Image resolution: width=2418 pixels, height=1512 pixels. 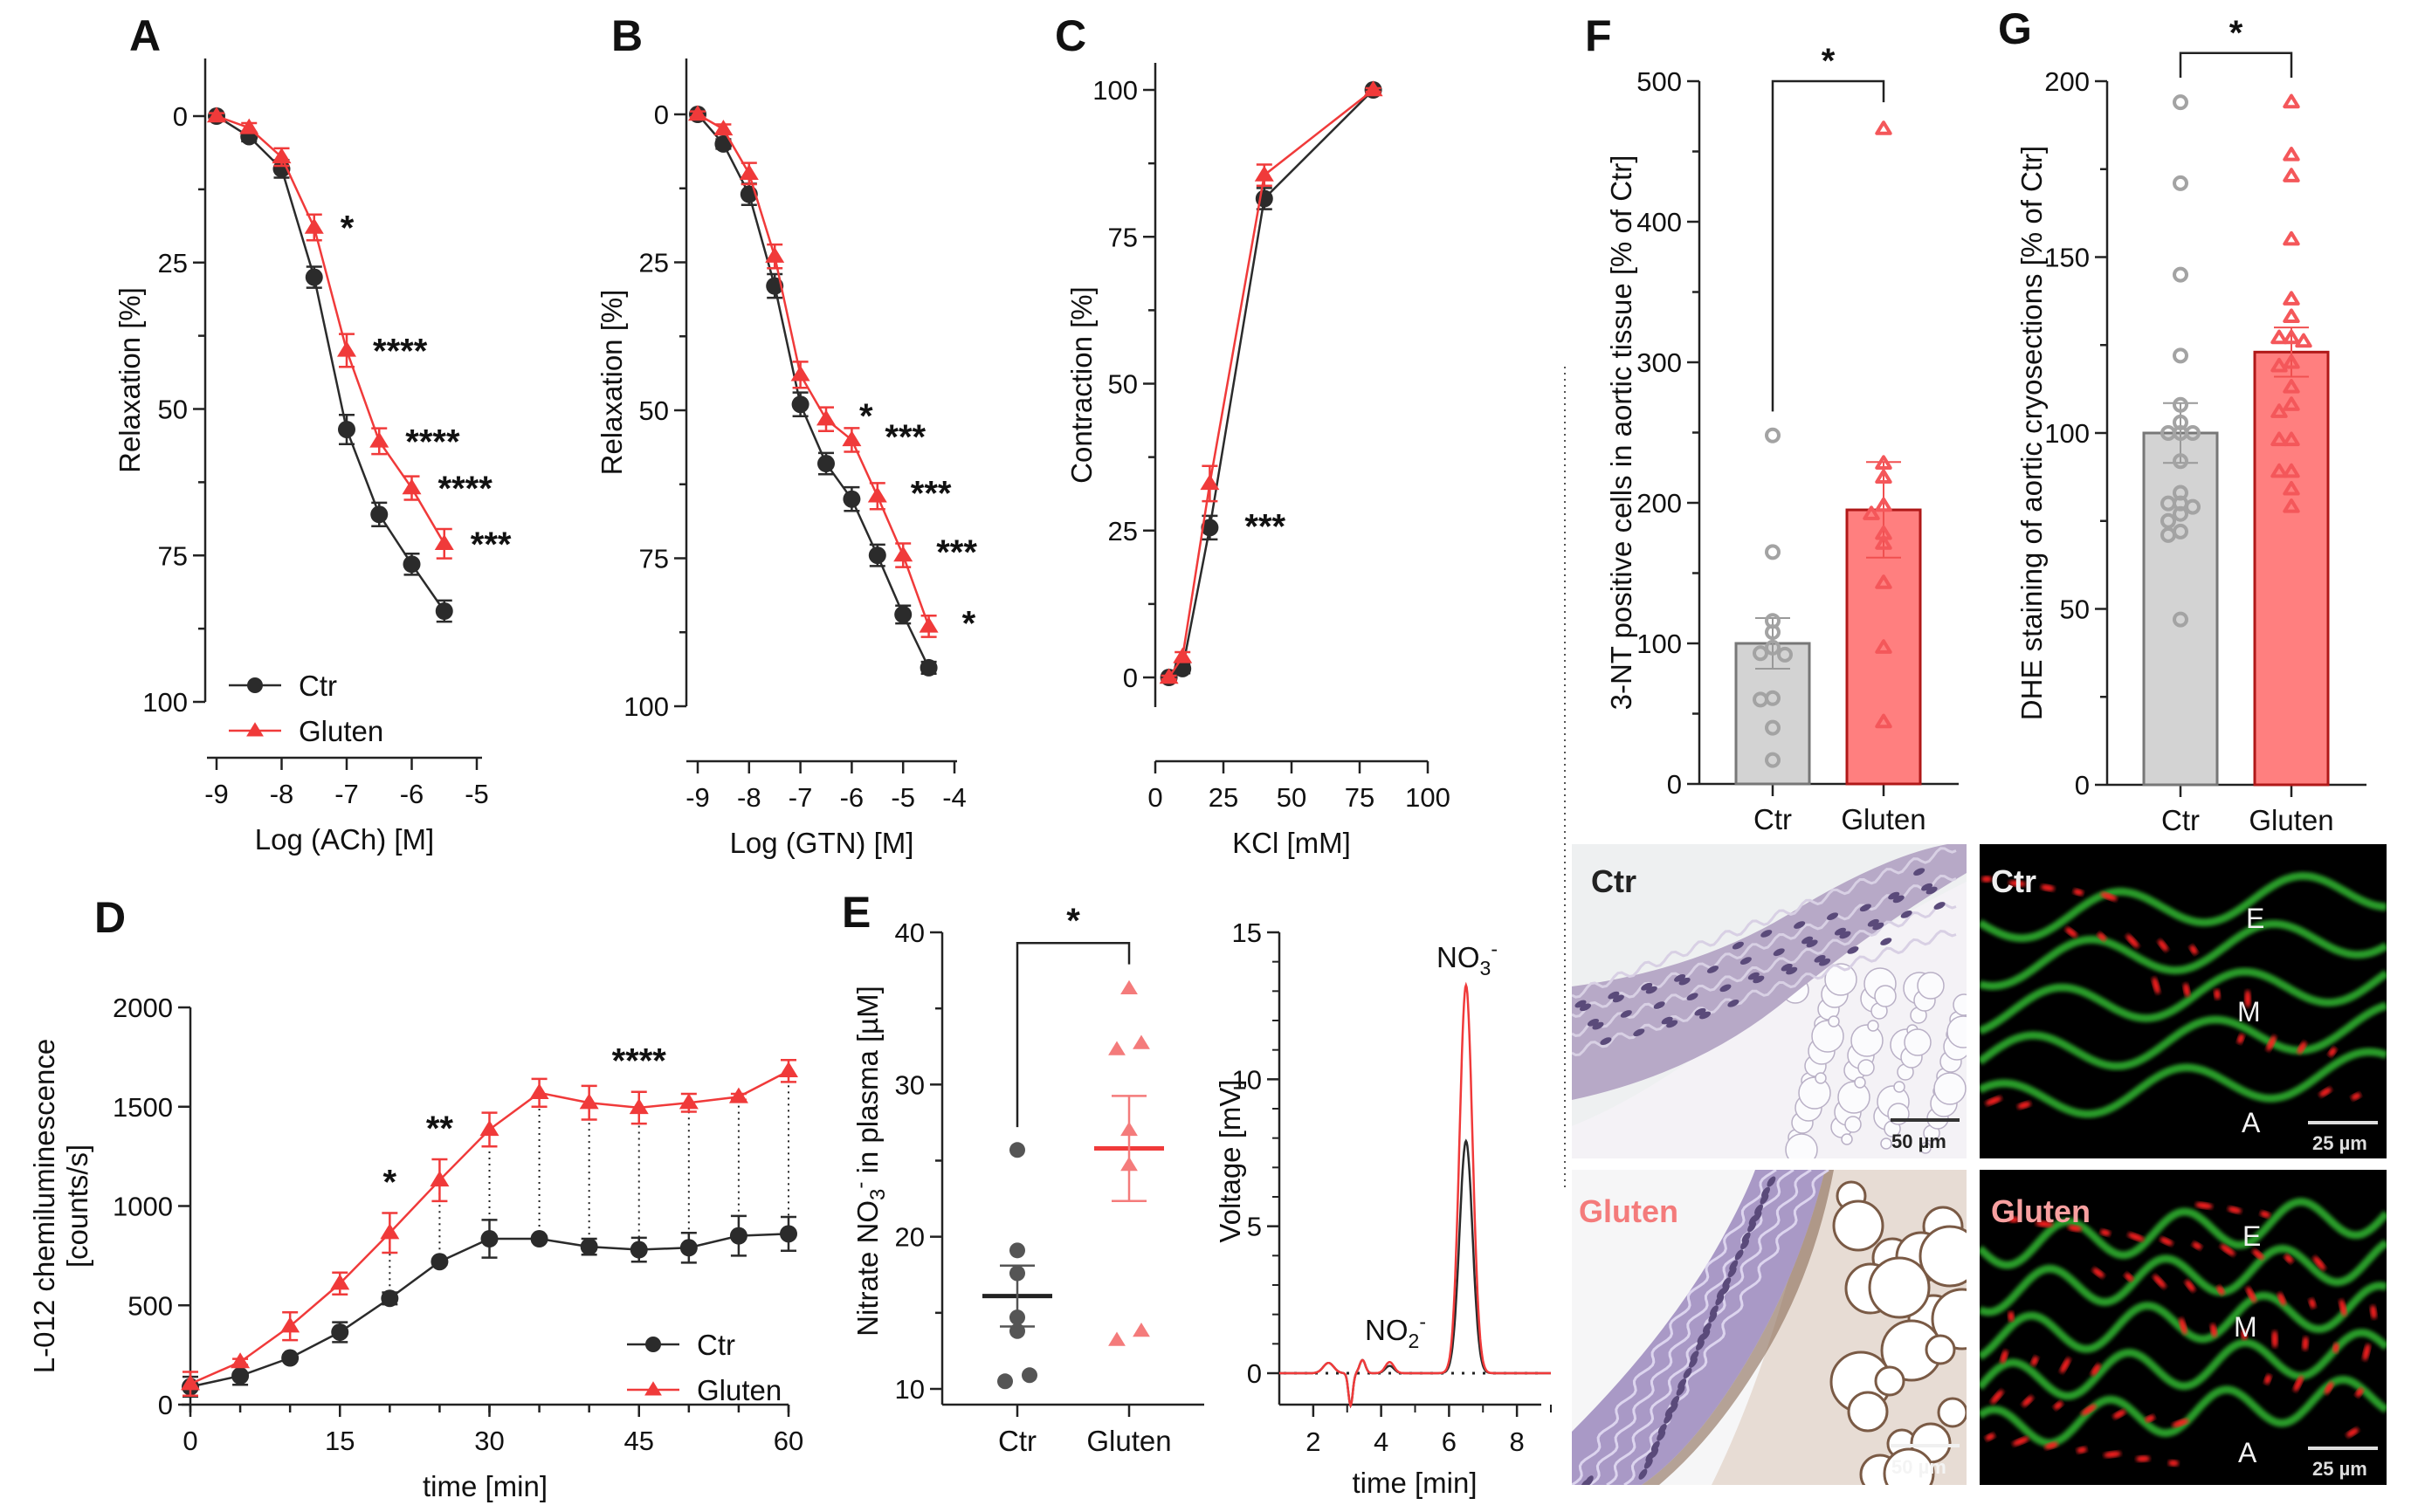 I want to click on y-axis-title-unit: [counts/s], so click(x=77, y=1206).